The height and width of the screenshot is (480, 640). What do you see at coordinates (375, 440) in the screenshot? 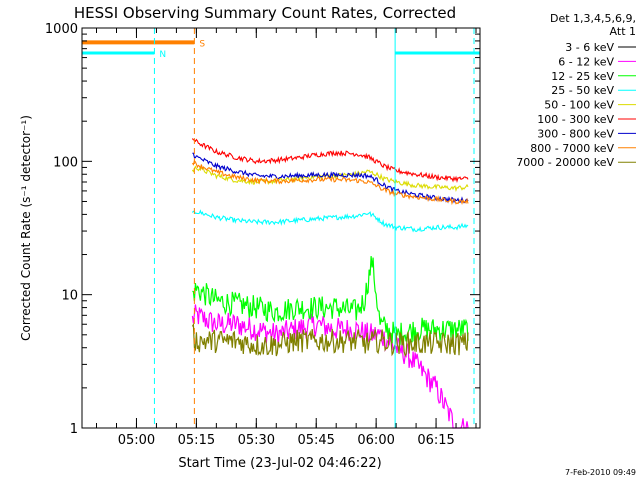
I see `x-tick-label: 06:00` at bounding box center [375, 440].